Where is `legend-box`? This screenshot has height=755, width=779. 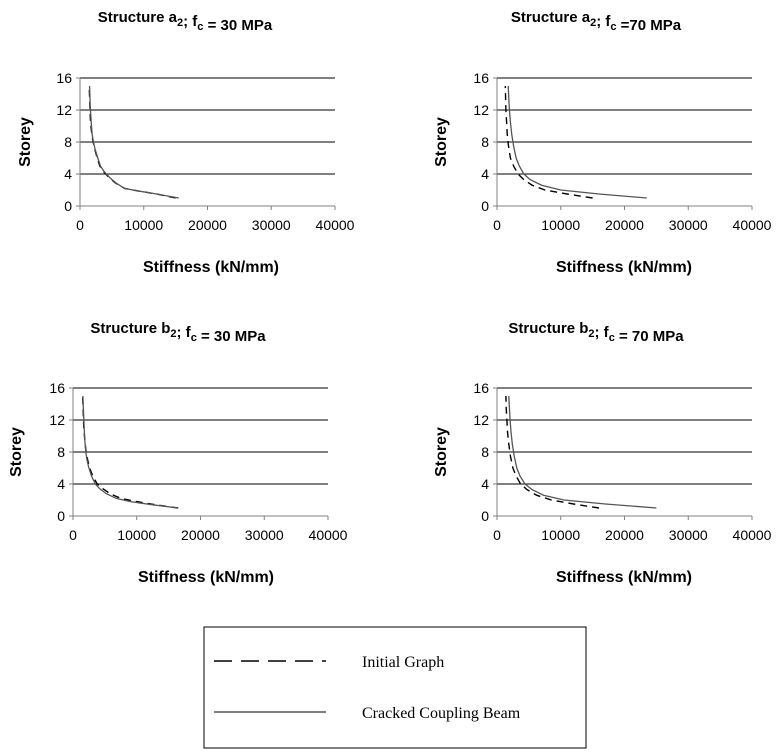 legend-box is located at coordinates (395, 687).